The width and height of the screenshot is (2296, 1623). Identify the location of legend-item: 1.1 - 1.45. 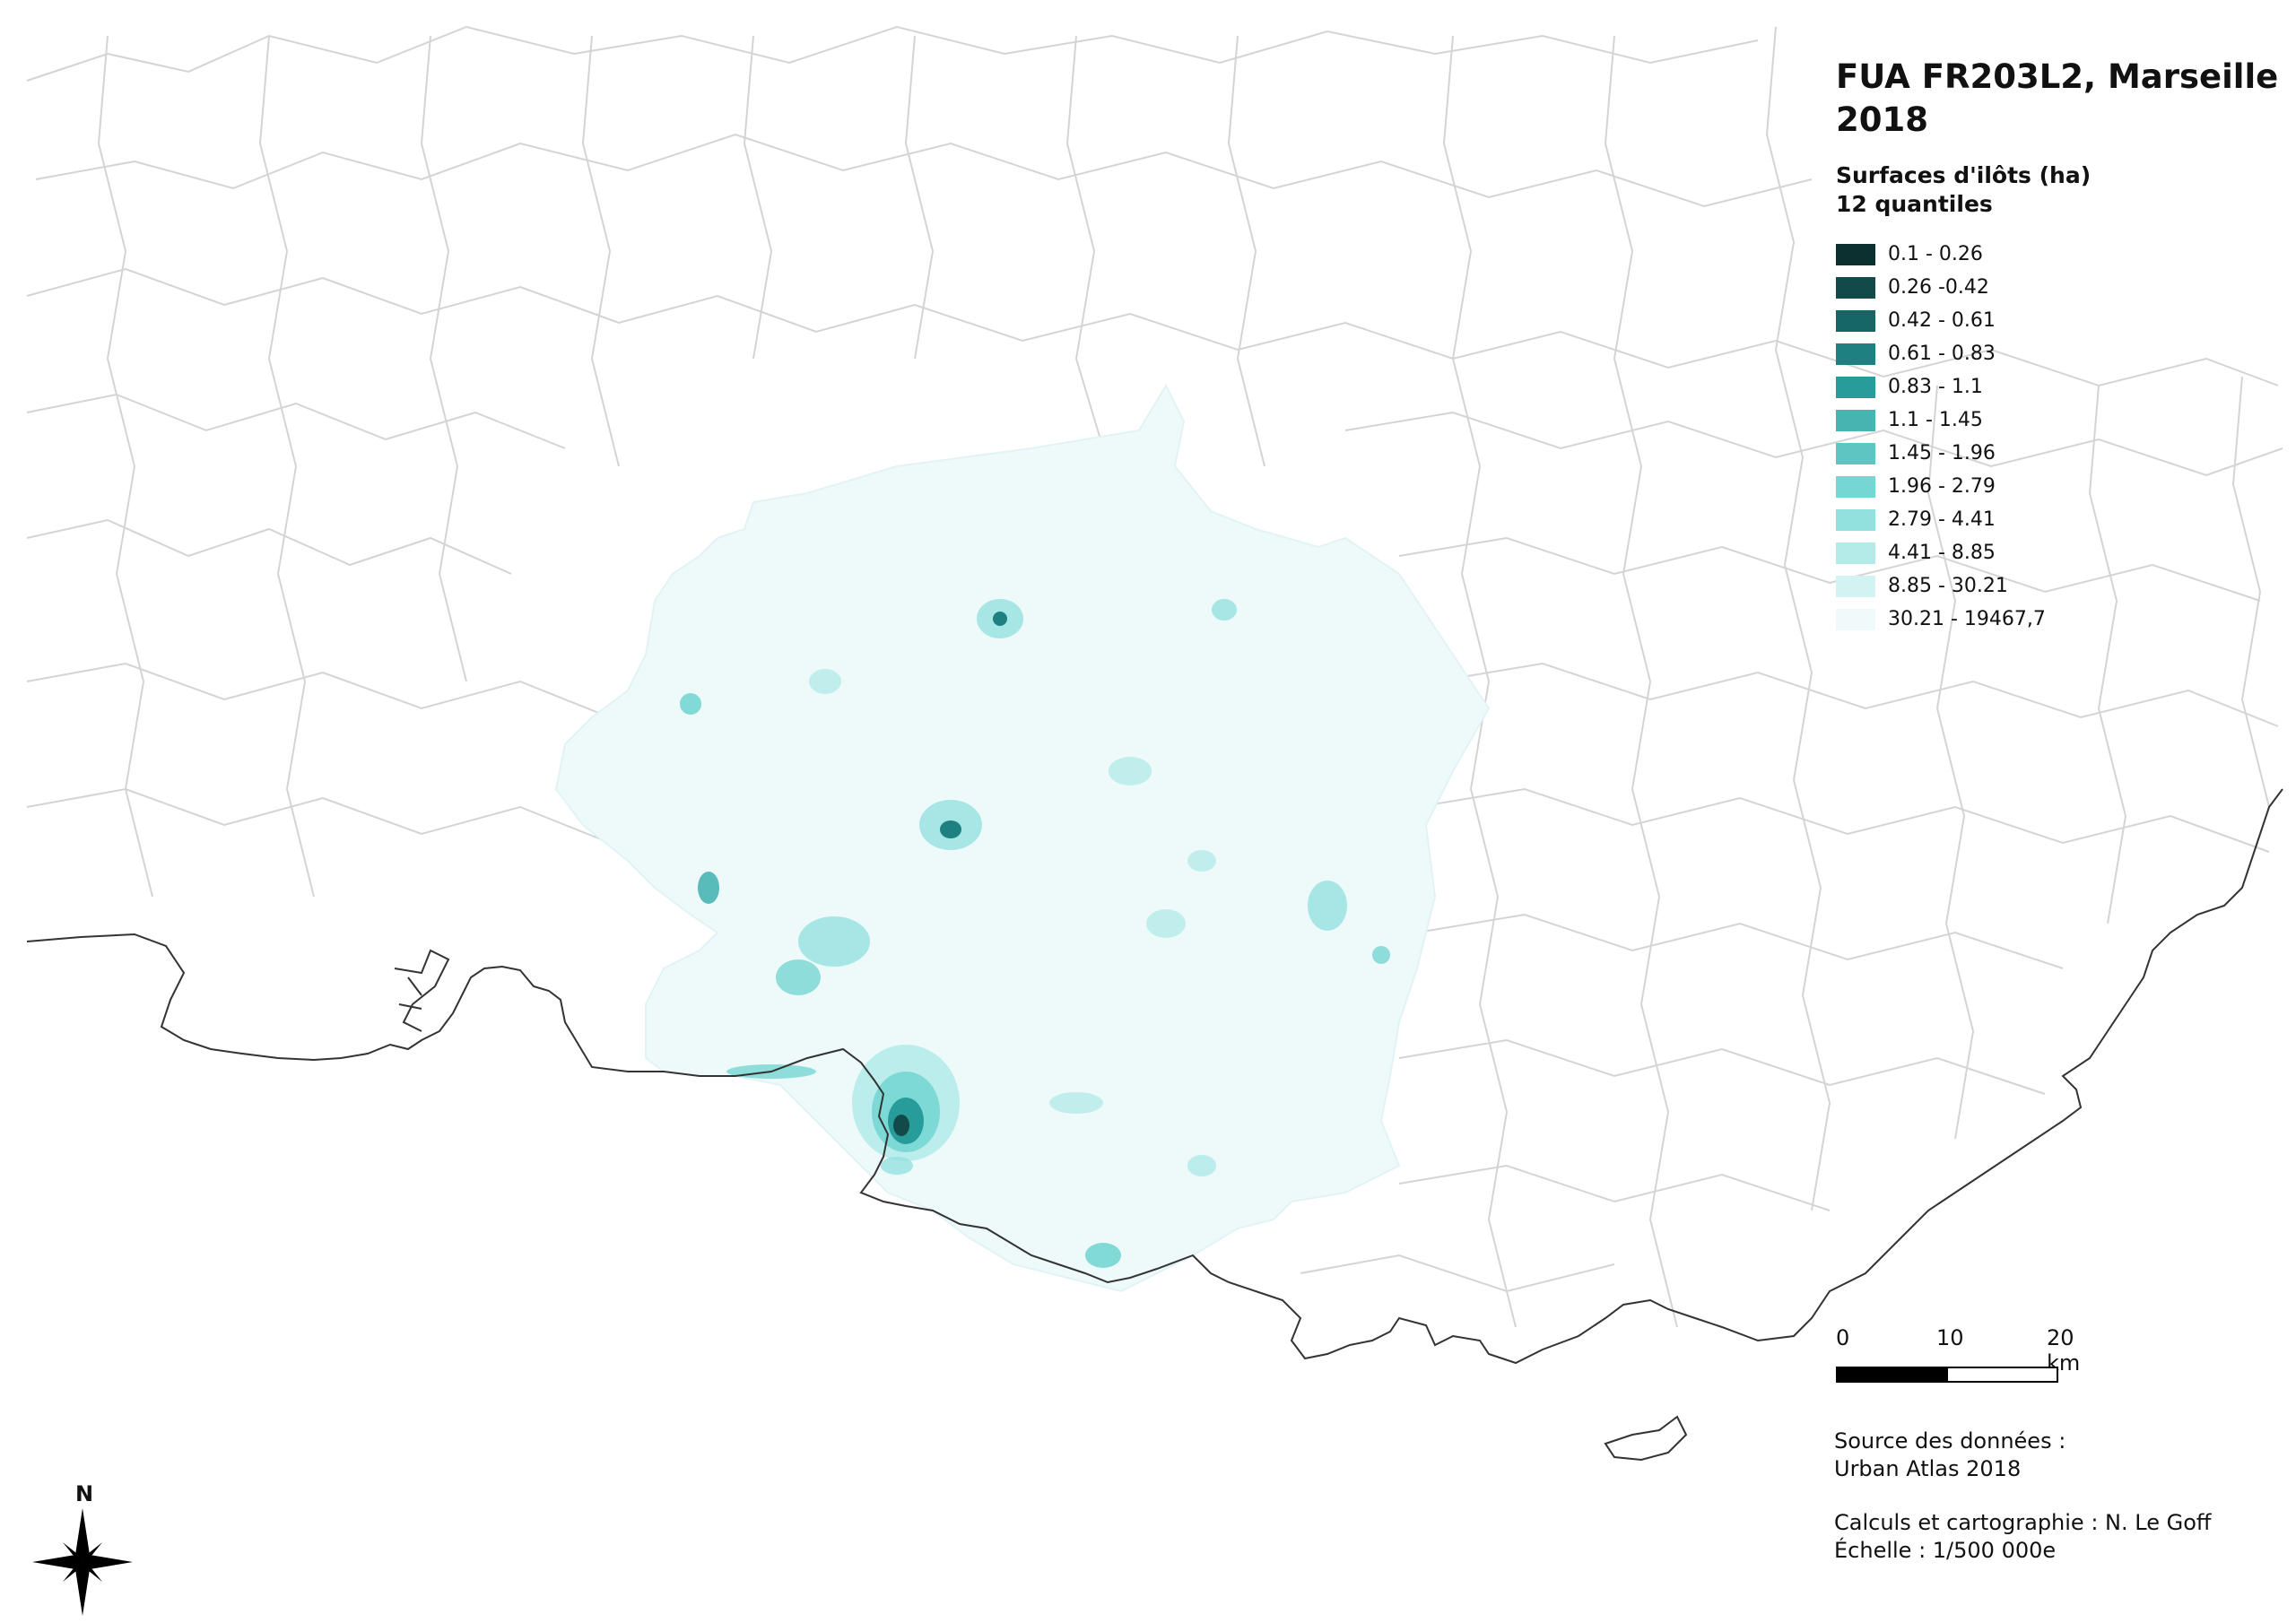
(1941, 420).